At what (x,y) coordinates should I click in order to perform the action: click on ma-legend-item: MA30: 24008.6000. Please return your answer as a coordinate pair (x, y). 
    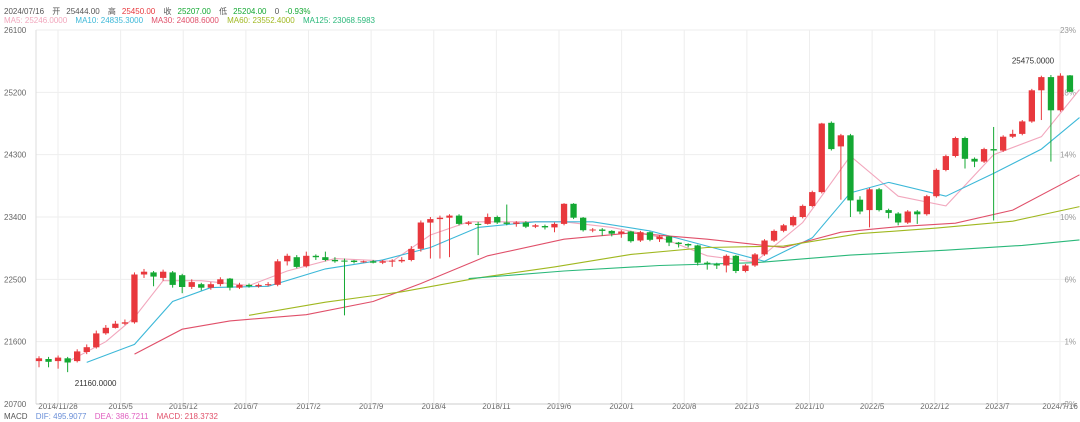
    Looking at the image, I should click on (185, 20).